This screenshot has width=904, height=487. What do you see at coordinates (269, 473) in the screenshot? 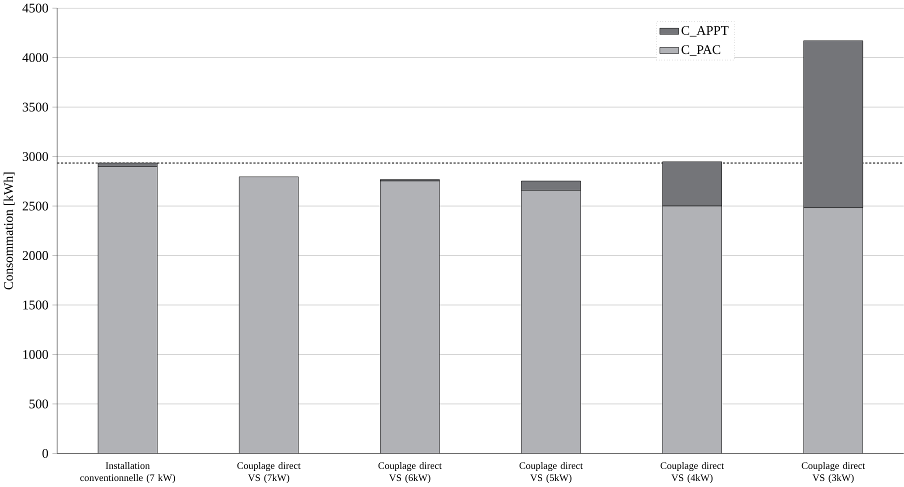
I see `x-tick-label: Couplage direct VS (7kW)` at bounding box center [269, 473].